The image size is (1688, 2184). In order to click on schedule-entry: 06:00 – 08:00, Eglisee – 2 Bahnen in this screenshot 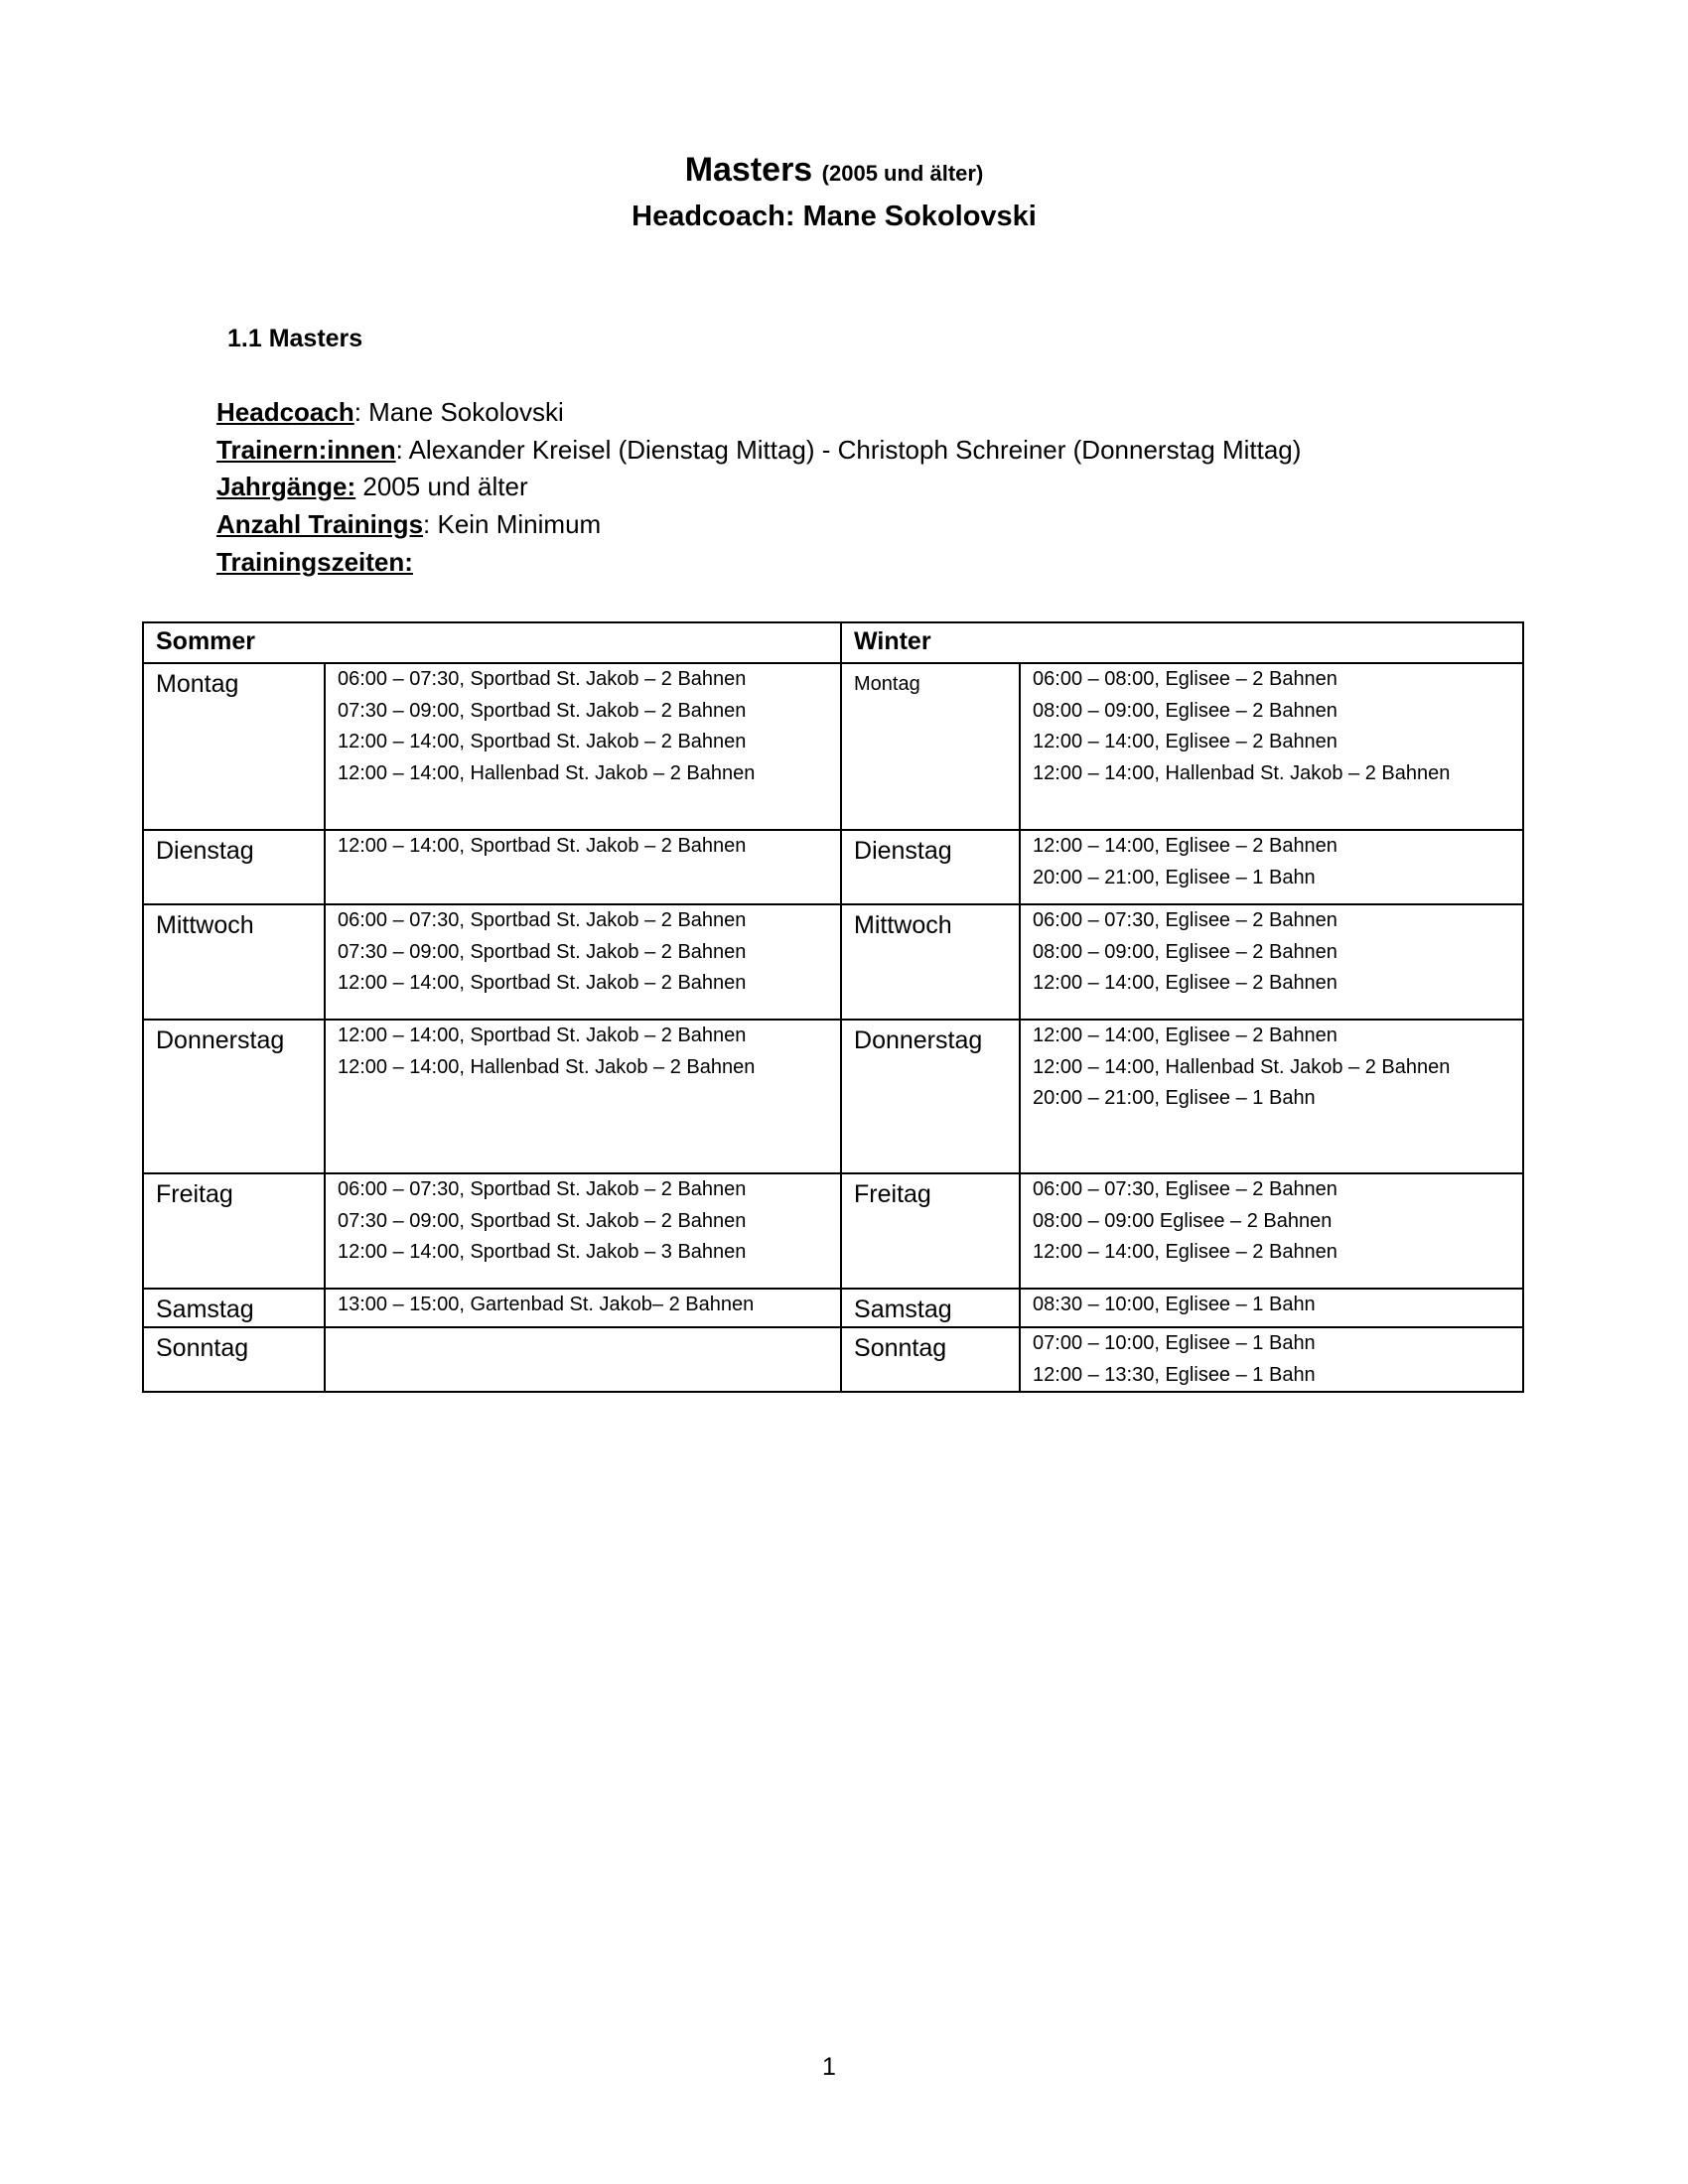, I will do `click(1185, 679)`.